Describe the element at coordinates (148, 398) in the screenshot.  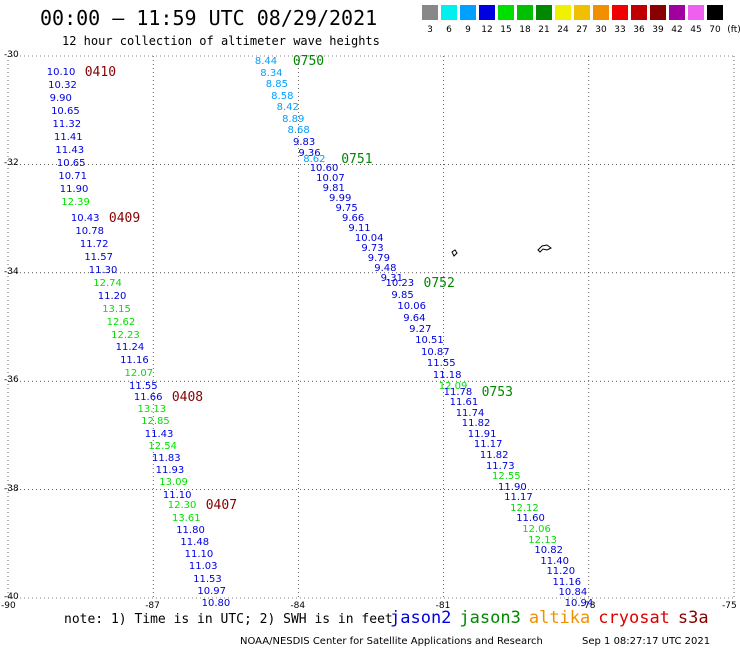
I see `wave-height-value: 11.66` at that location.